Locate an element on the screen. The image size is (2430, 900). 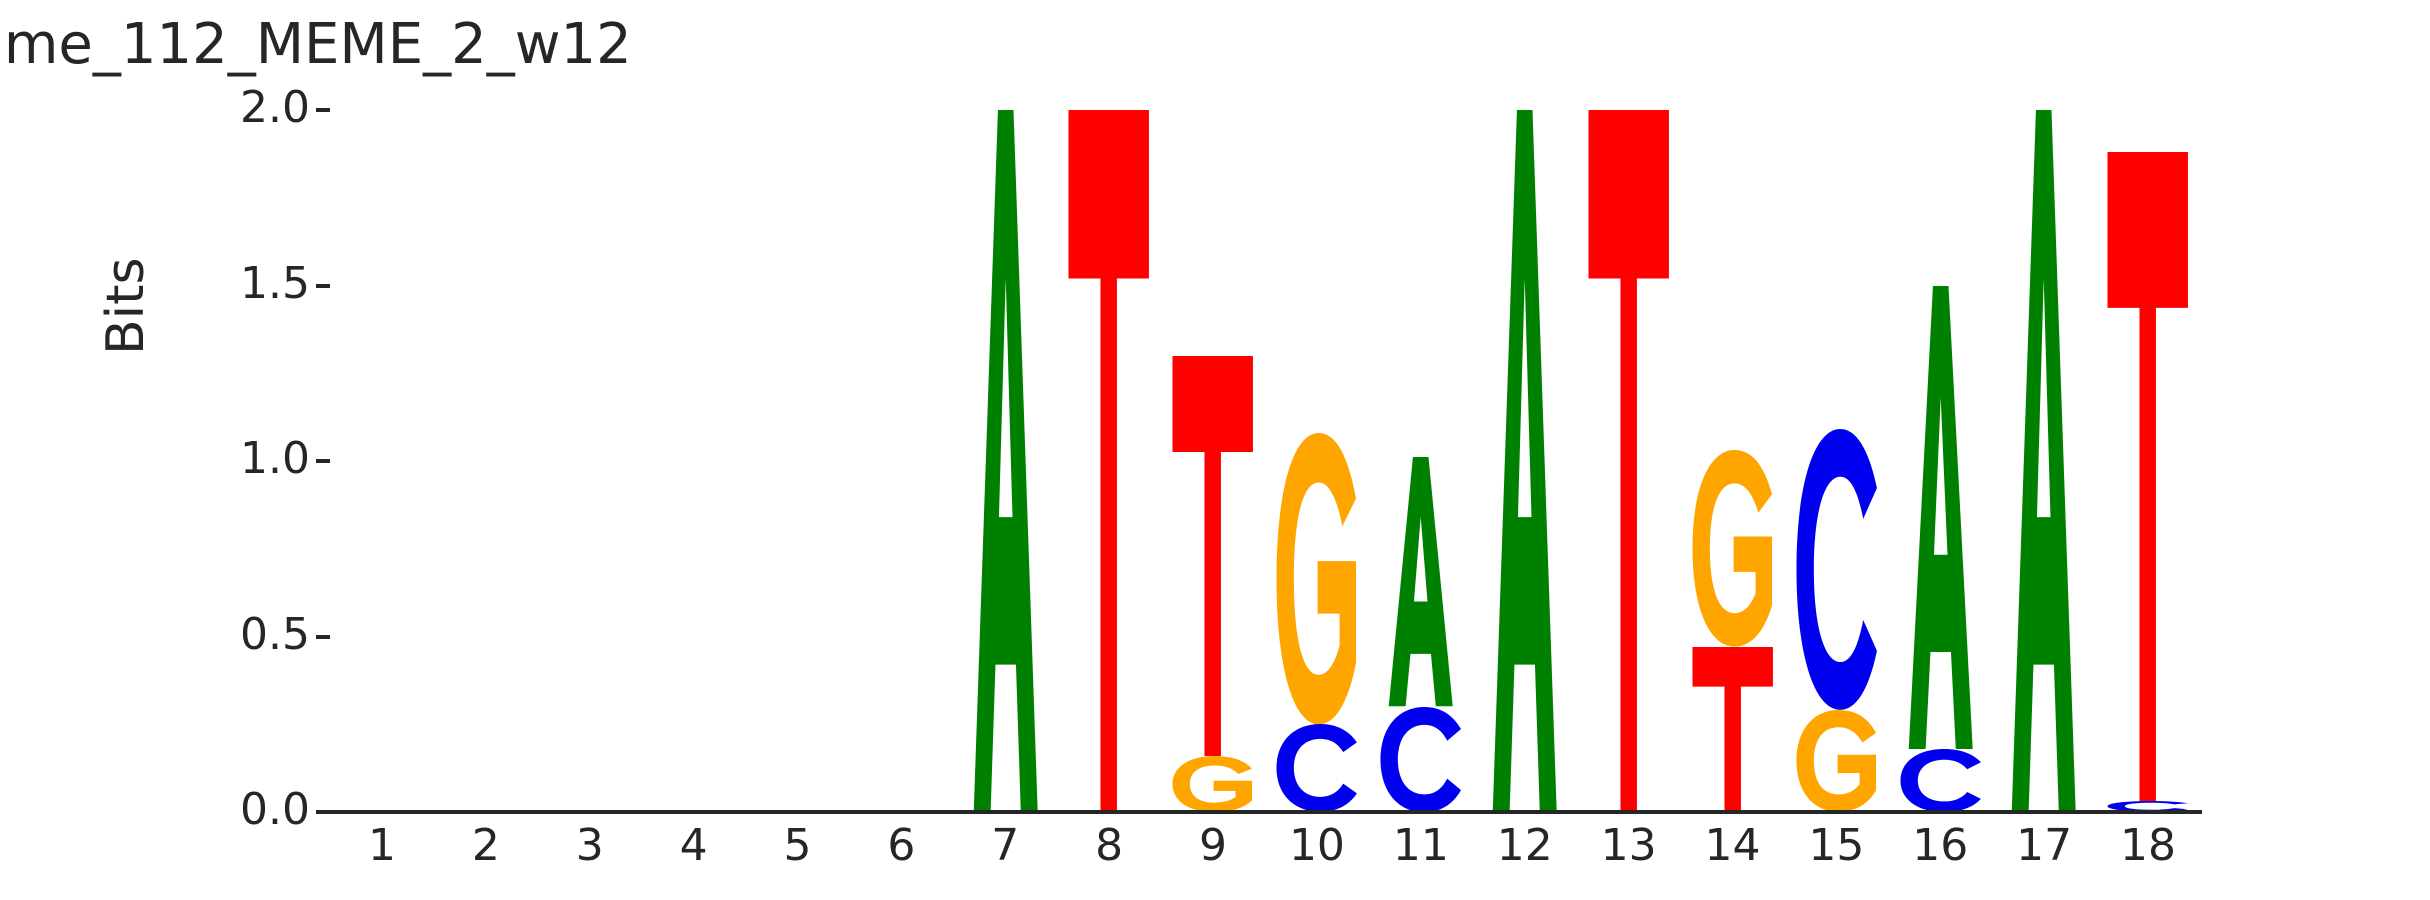
x-tick-label: 15 is located at coordinates (1836, 845).